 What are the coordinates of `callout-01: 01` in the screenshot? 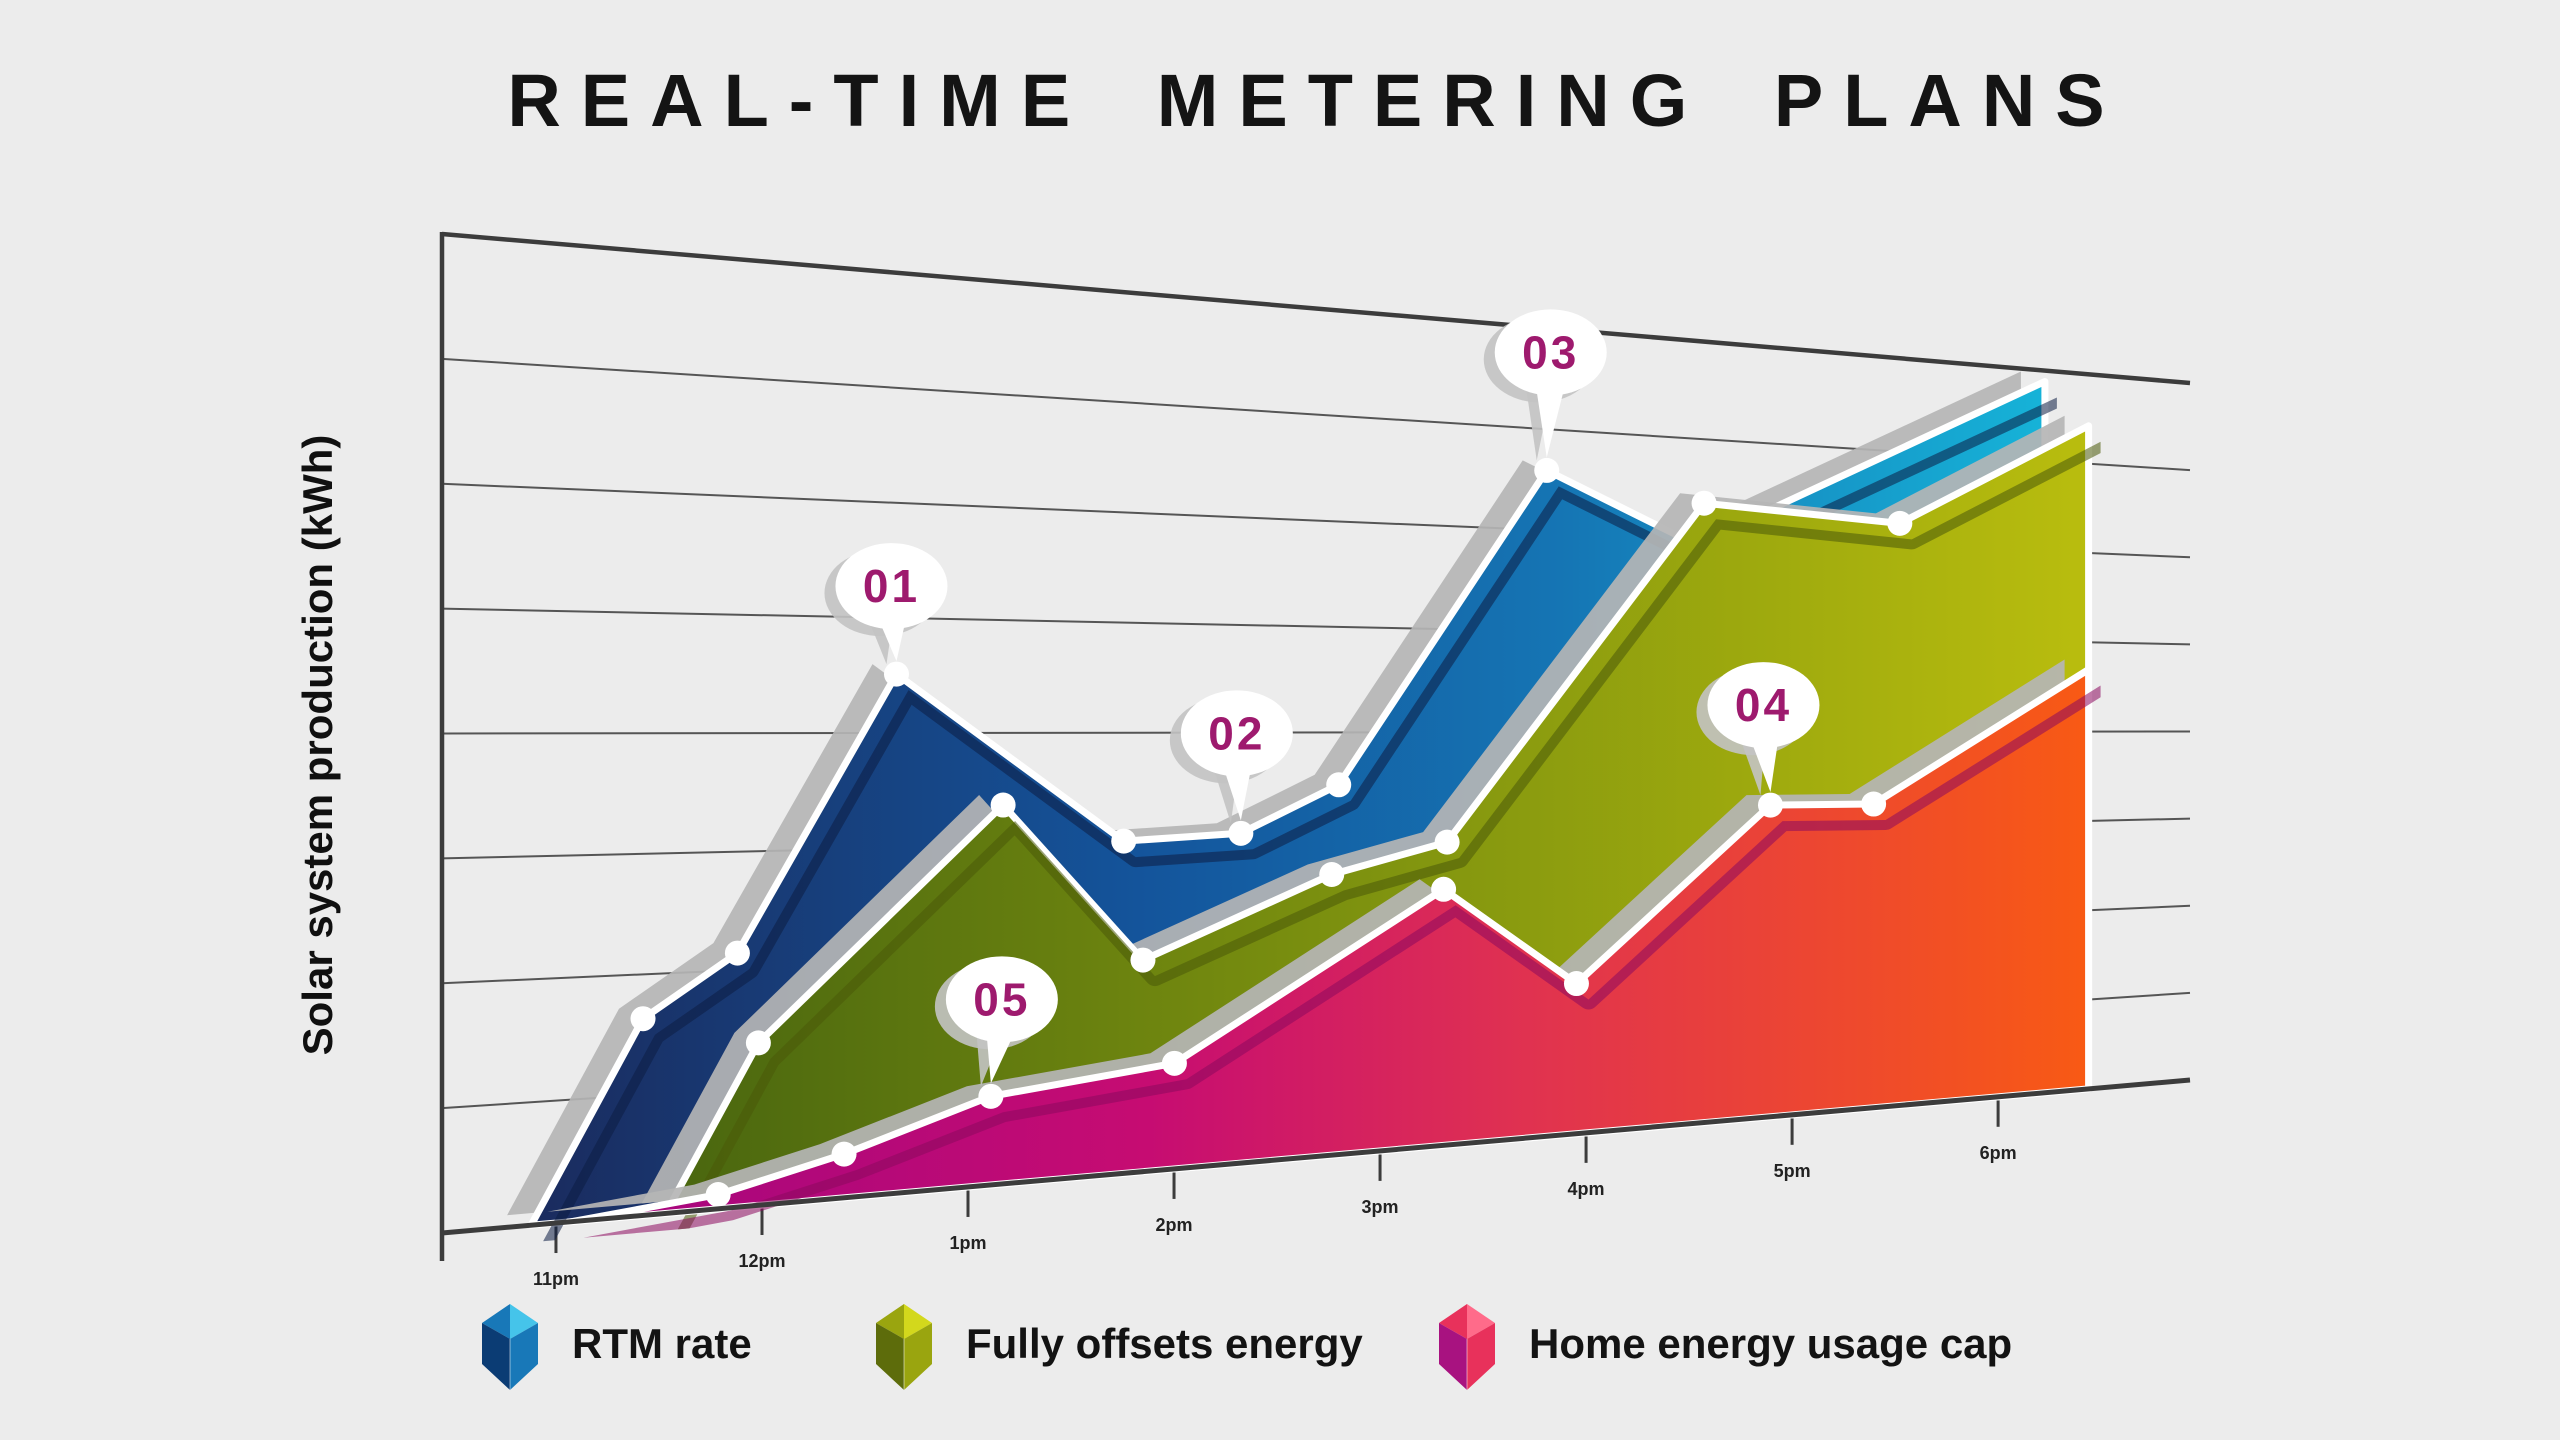 It's located at (886, 604).